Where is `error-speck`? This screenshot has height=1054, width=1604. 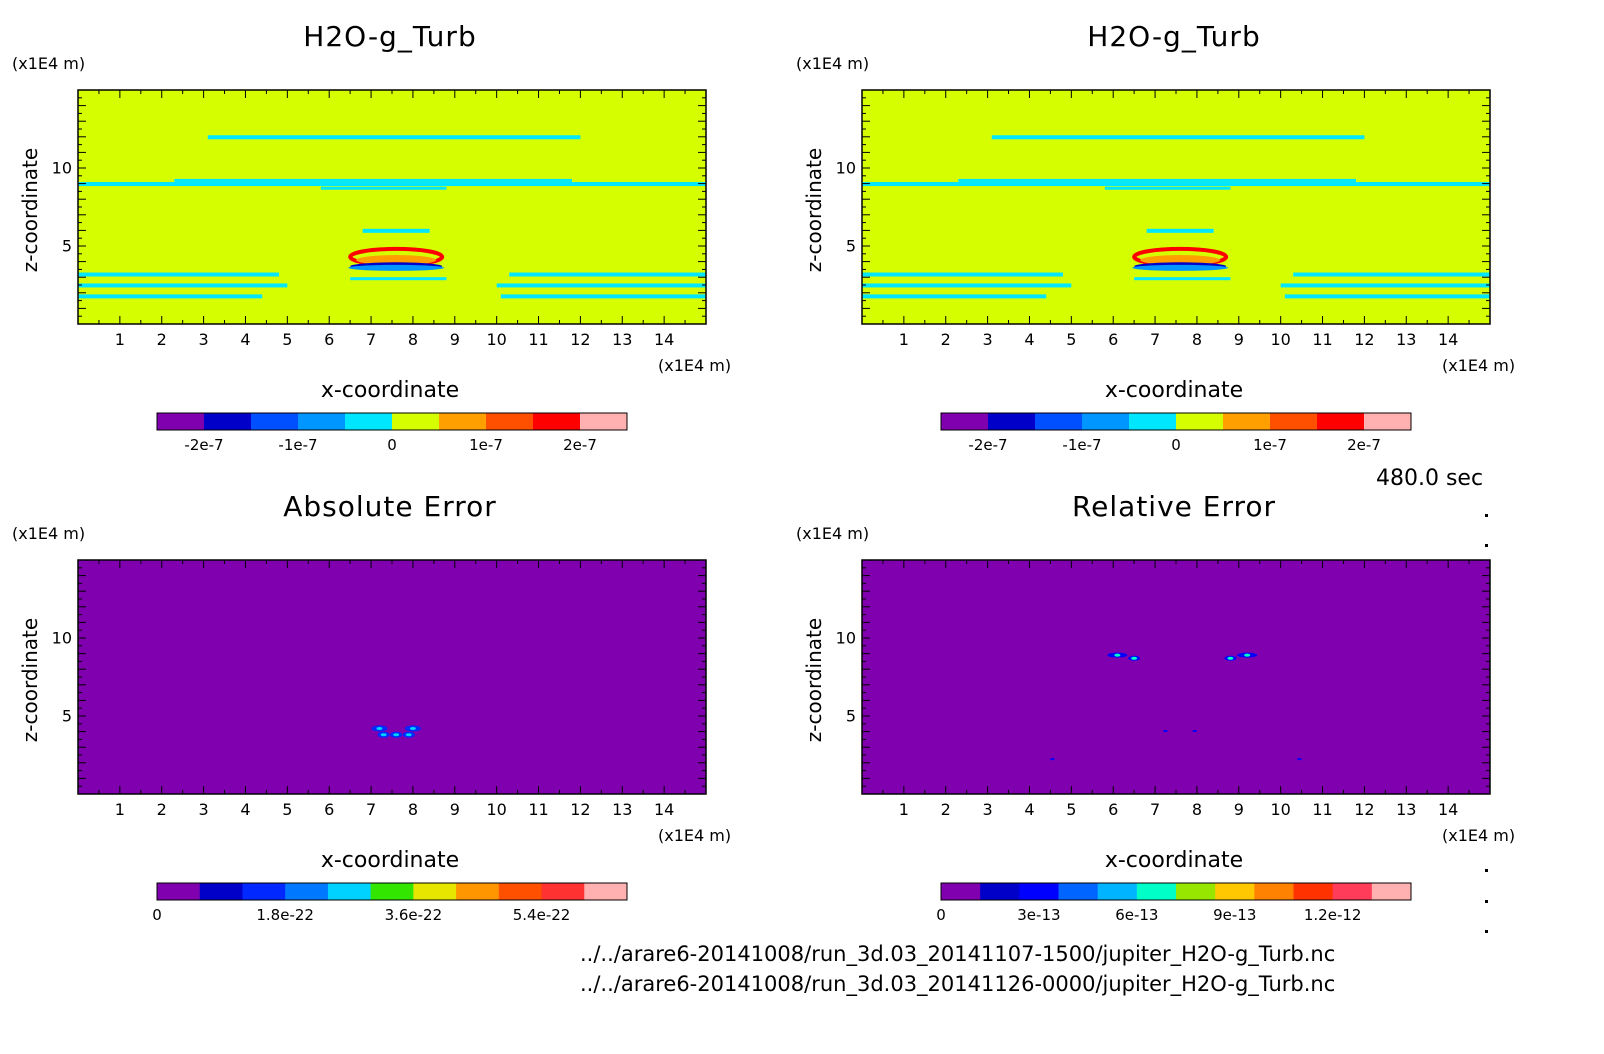
error-speck is located at coordinates (1165, 731).